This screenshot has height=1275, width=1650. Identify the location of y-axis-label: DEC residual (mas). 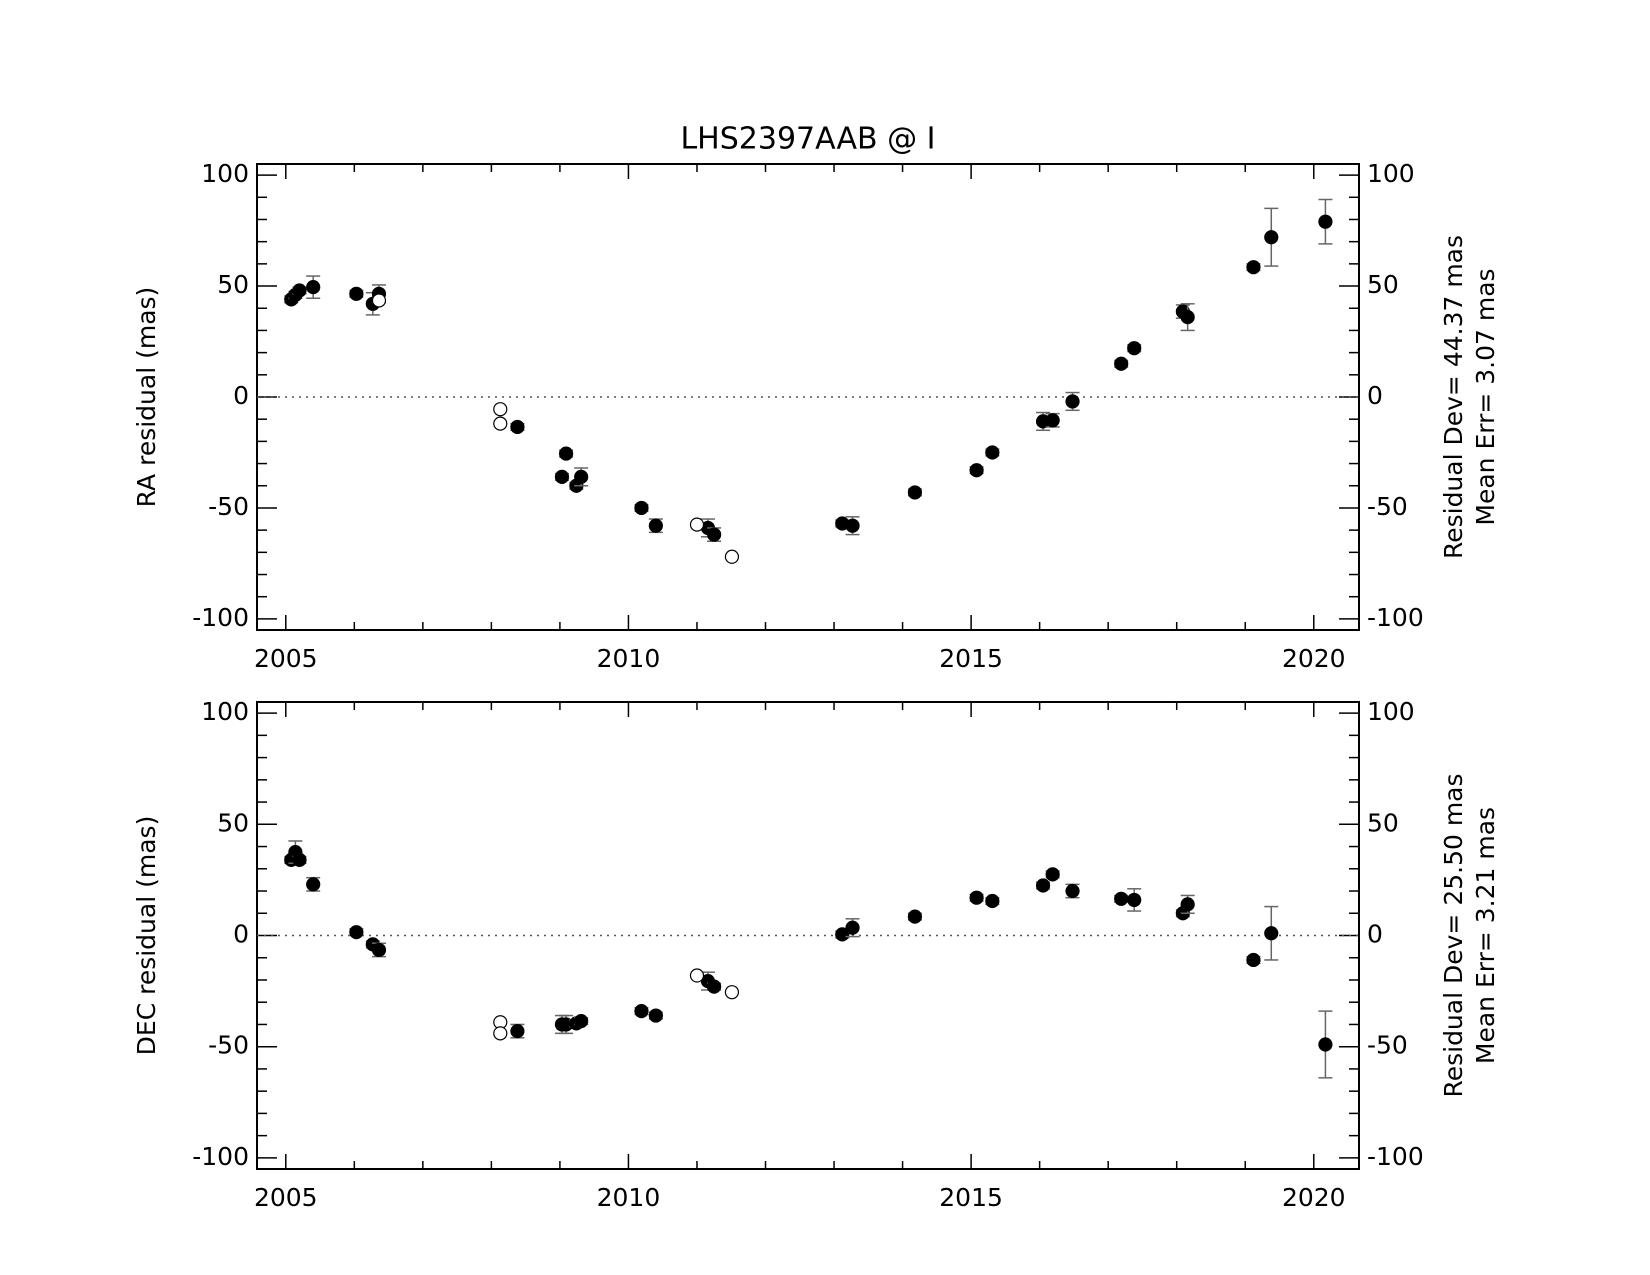
(146, 936).